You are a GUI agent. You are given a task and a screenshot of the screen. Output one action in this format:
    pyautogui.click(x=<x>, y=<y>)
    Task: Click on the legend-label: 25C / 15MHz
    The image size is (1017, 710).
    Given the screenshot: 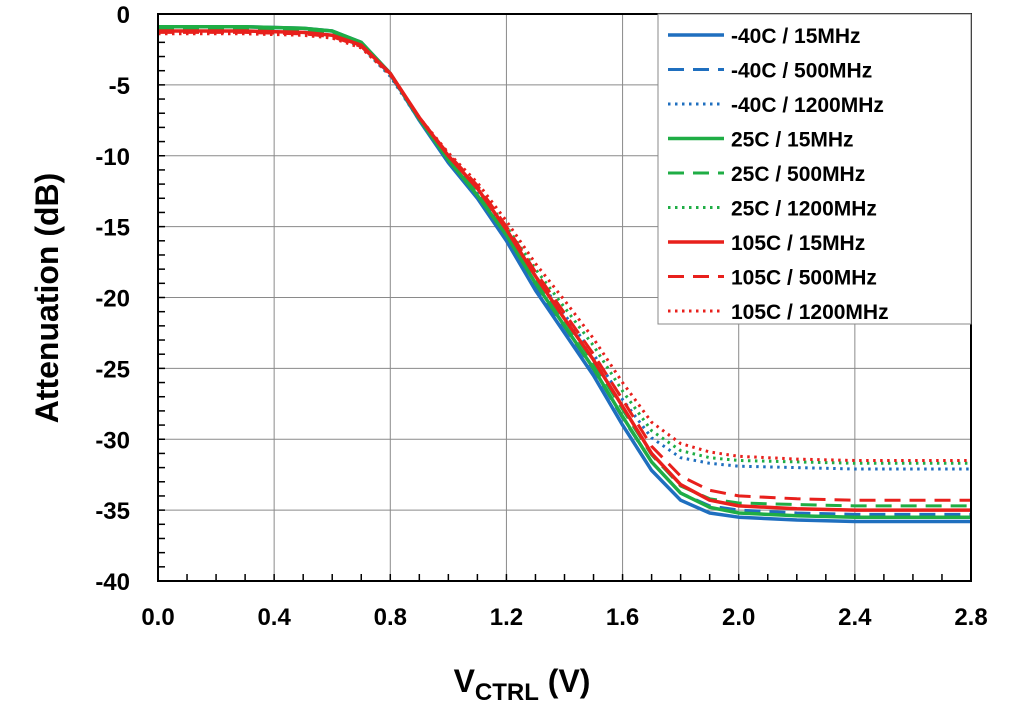 What is the action you would take?
    pyautogui.click(x=792, y=140)
    